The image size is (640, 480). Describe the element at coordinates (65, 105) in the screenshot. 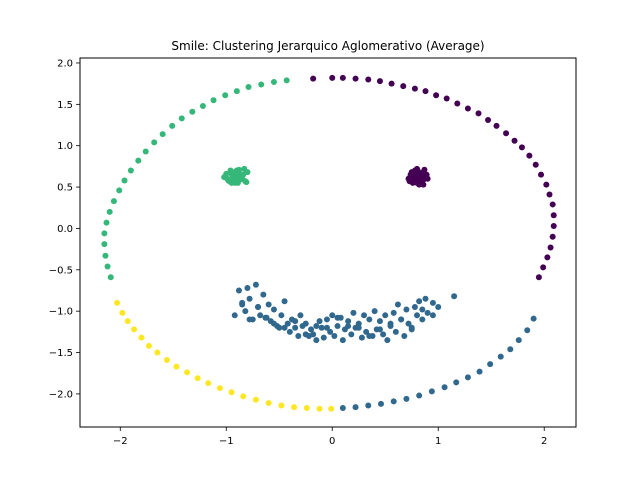

I see `y-tick-label: 1.5` at that location.